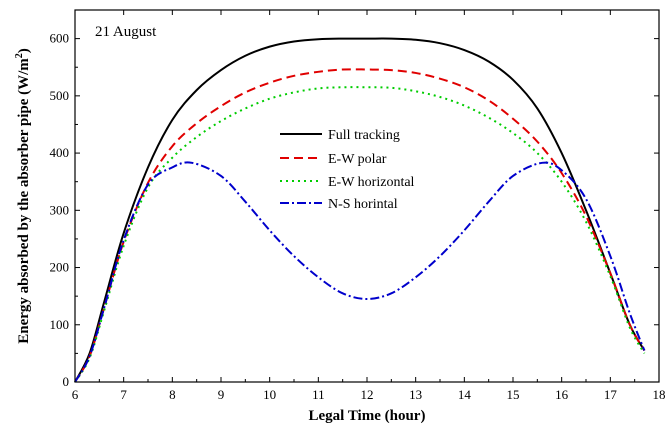 The width and height of the screenshot is (667, 433). Describe the element at coordinates (126, 32) in the screenshot. I see `annotation-date: 21 August` at that location.